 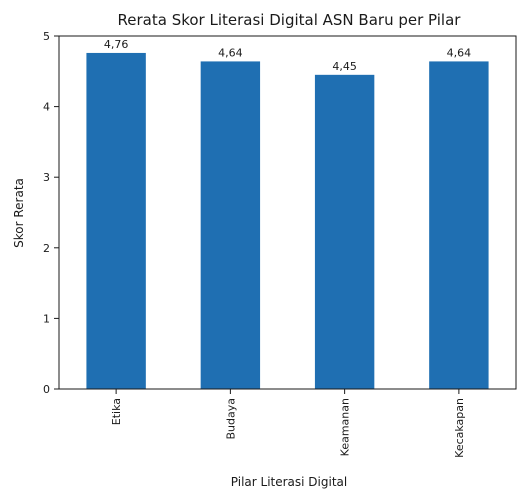 What do you see at coordinates (230, 225) in the screenshot?
I see `bar-budaya` at bounding box center [230, 225].